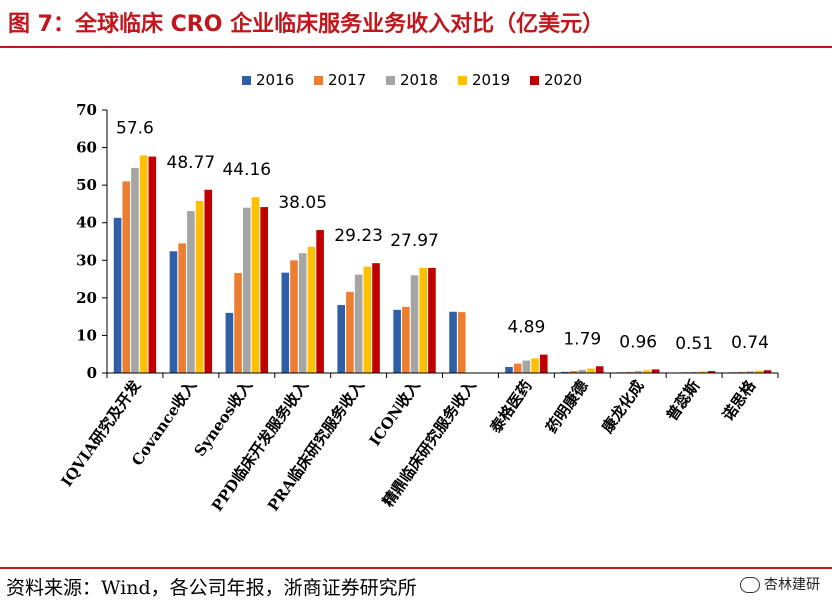 Image resolution: width=832 pixels, height=615 pixels. Describe the element at coordinates (316, 446) in the screenshot. I see `x-category-label: PRA临床研究服务收入` at that location.